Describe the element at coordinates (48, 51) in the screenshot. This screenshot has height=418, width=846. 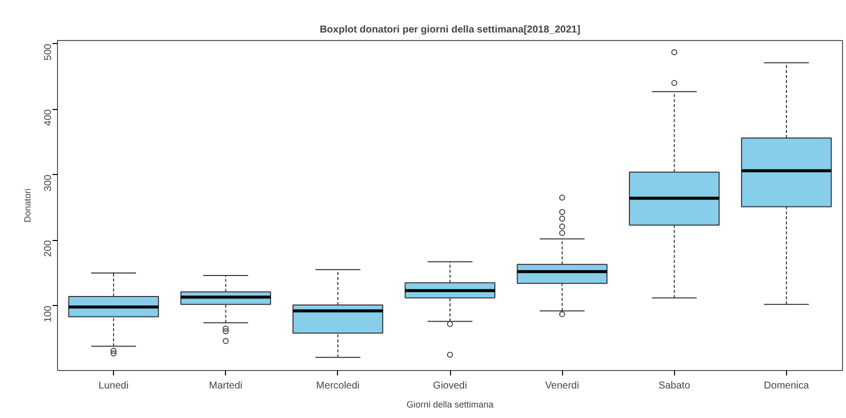
I see `y-tick-label: 500` at that location.